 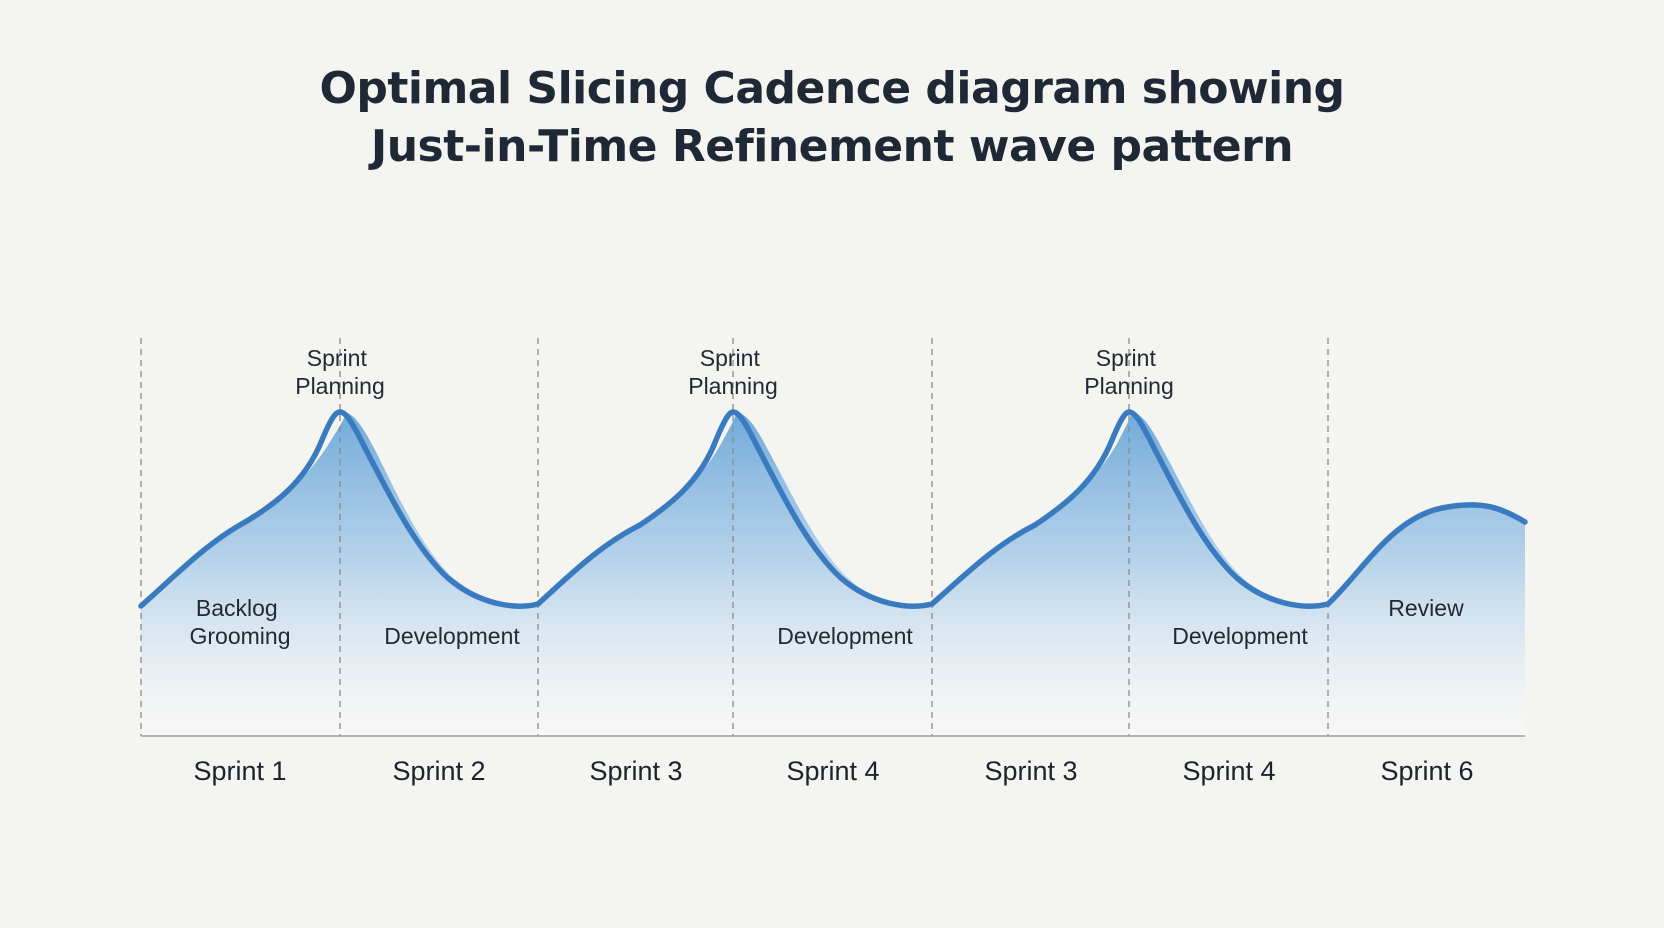 I want to click on phase-label-development-1: Development, so click(x=452, y=636).